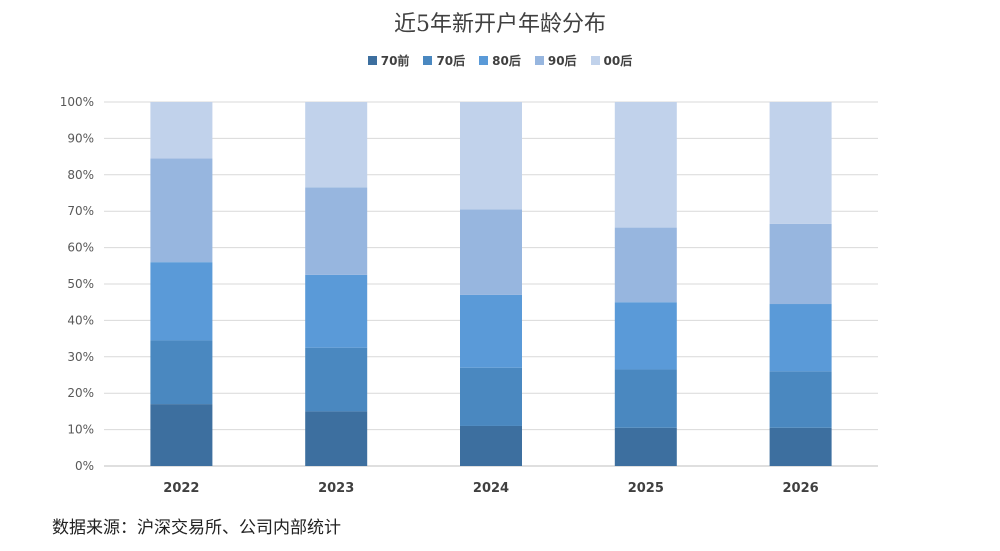 This screenshot has width=1000, height=551. Describe the element at coordinates (80, 138) in the screenshot. I see `y-tick-label: 90%` at that location.